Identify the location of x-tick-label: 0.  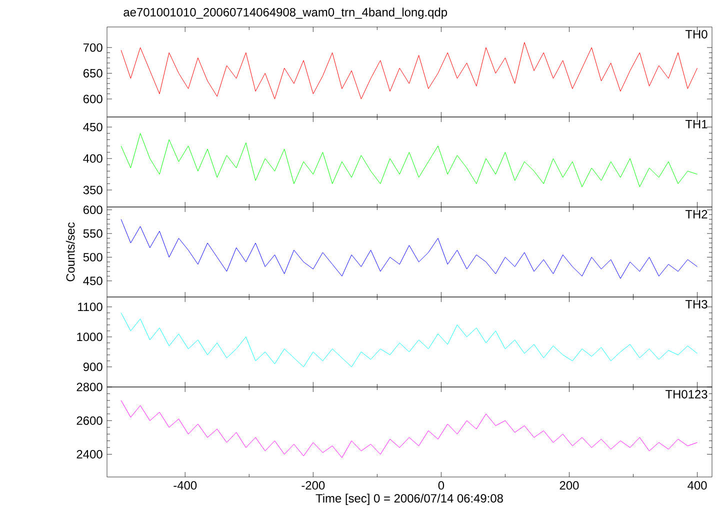
(441, 485).